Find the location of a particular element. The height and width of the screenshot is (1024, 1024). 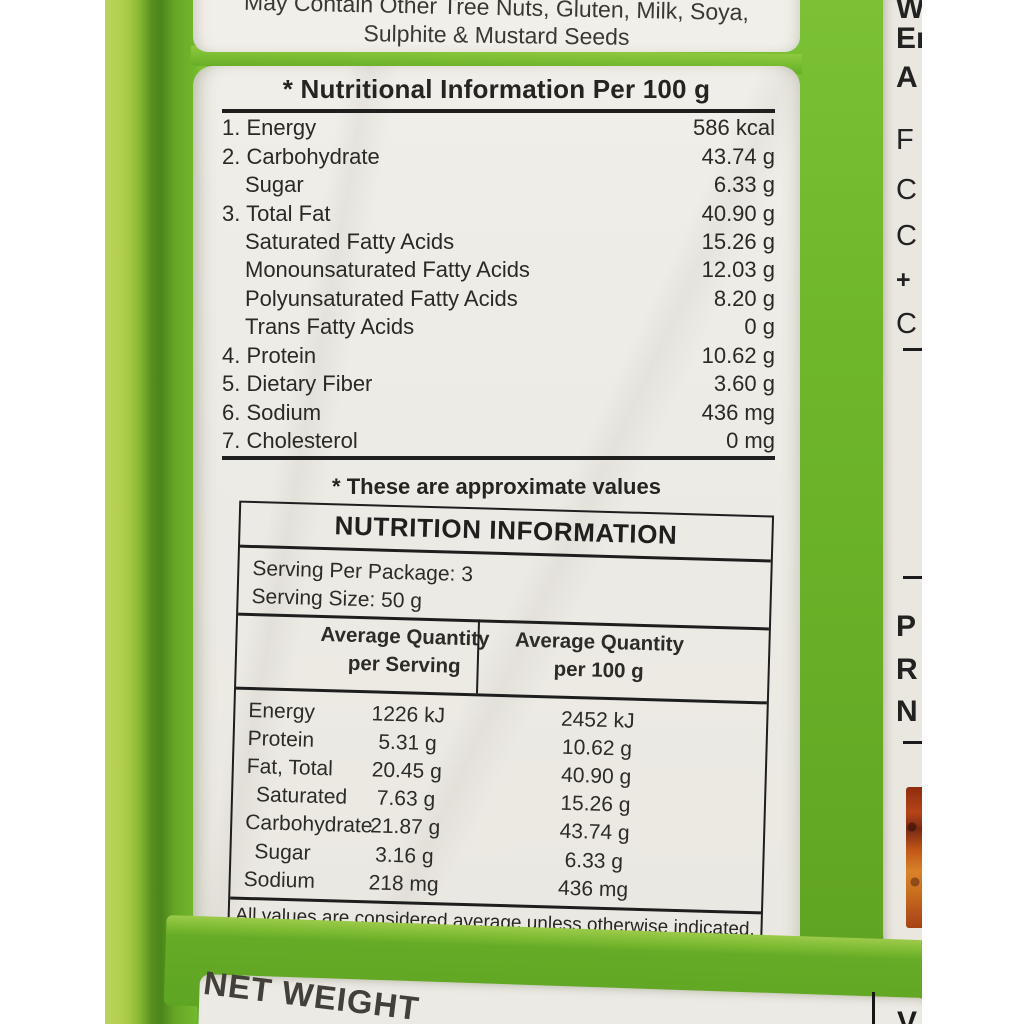

cut-letter-bottom: V is located at coordinates (907, 1015).